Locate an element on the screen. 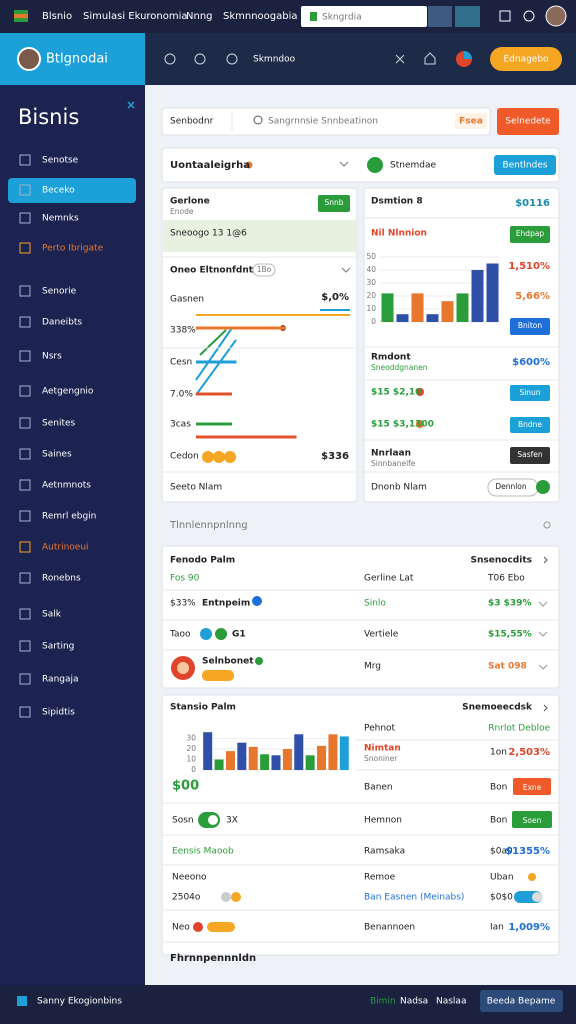 The width and height of the screenshot is (576, 1024). left-card-total: $336 is located at coordinates (335, 456).